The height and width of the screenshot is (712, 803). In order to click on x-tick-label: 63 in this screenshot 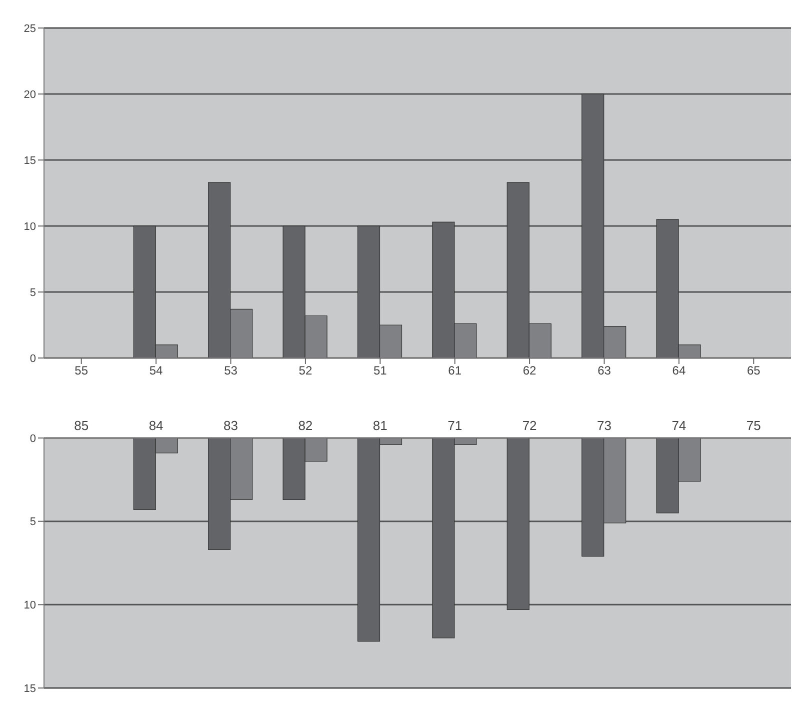, I will do `click(605, 371)`.